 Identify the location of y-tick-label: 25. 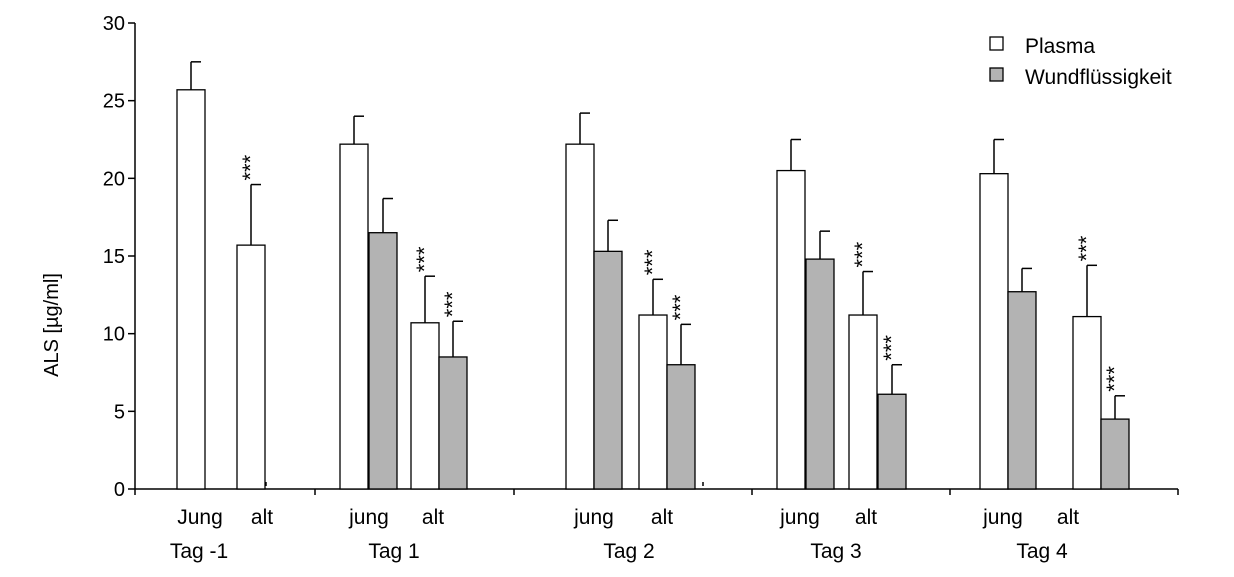
(114, 102).